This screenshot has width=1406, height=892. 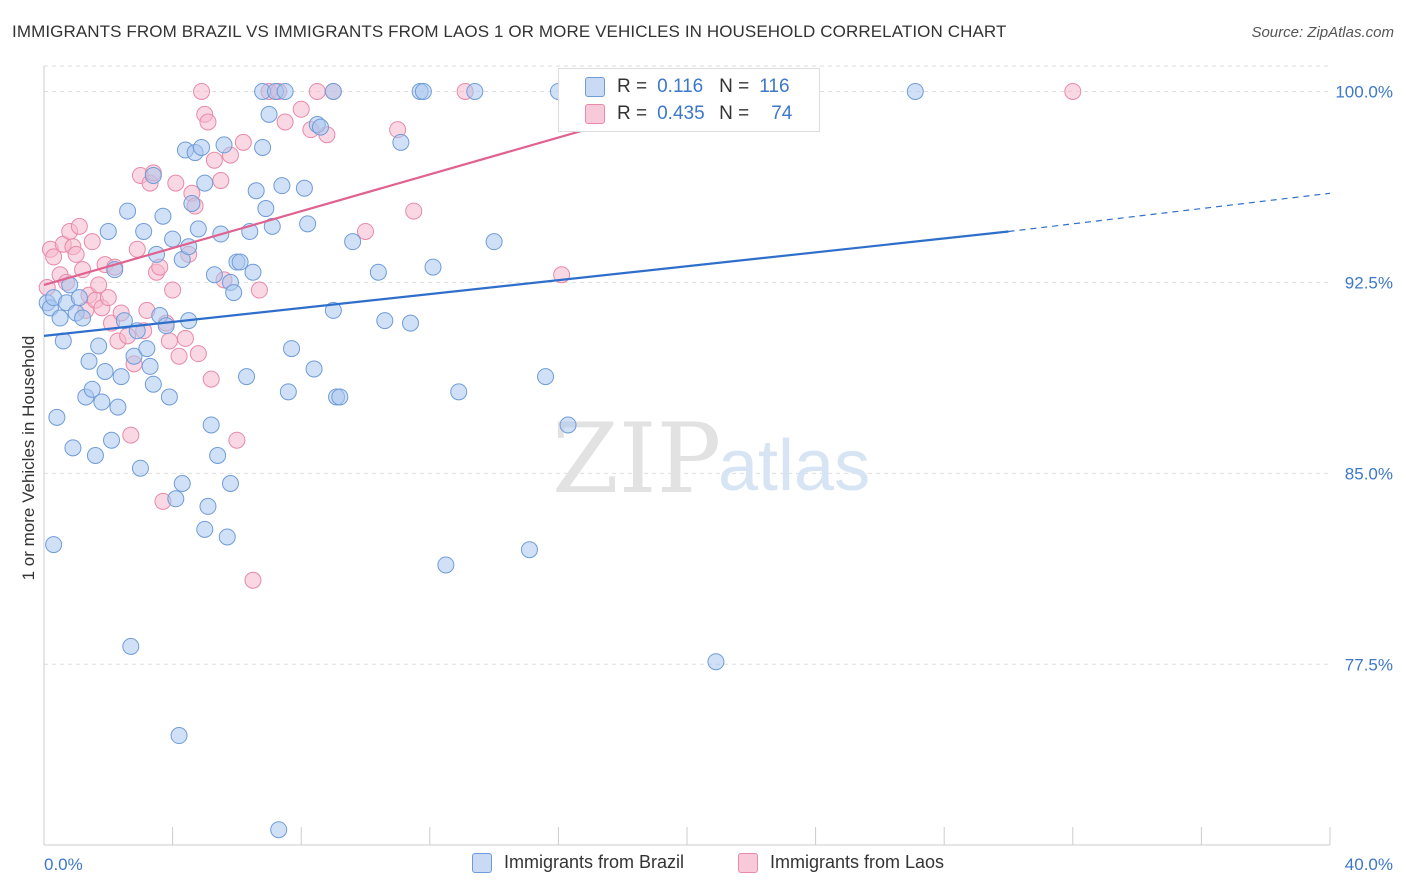 What do you see at coordinates (28, 458) in the screenshot?
I see `y-axis-title: 1 or more Vehicles in Household` at bounding box center [28, 458].